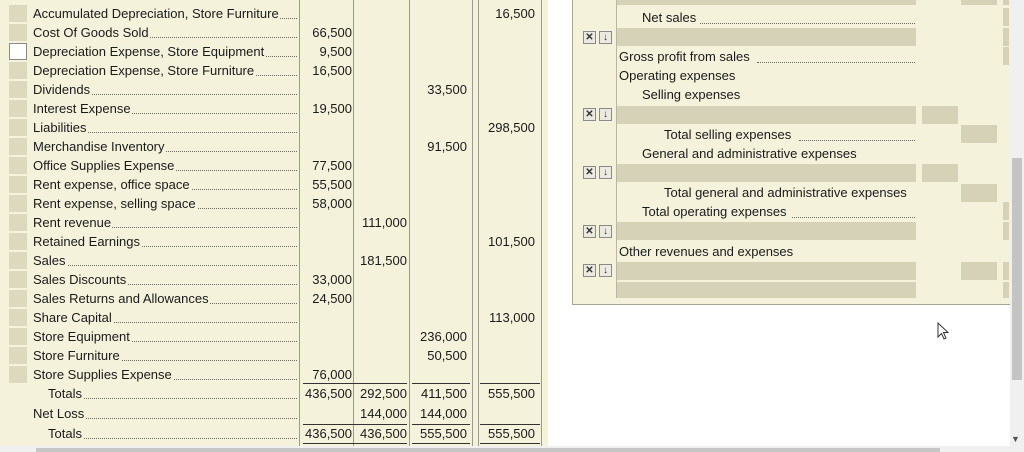  What do you see at coordinates (274, 127) in the screenshot?
I see `worksheet-row: Liabilities 298,500` at bounding box center [274, 127].